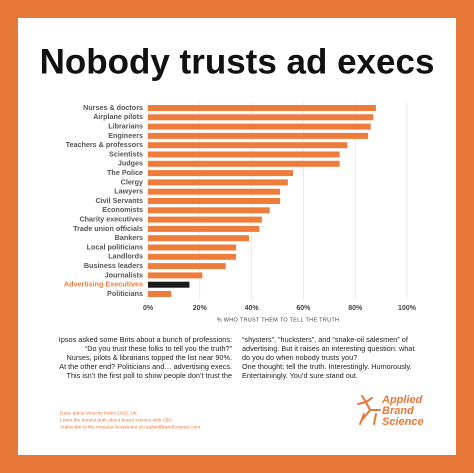 This screenshot has width=474, height=473. What do you see at coordinates (126, 153) in the screenshot?
I see `y-tick-label: Scientists` at bounding box center [126, 153].